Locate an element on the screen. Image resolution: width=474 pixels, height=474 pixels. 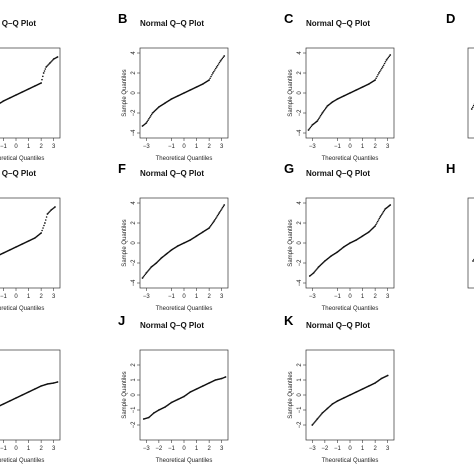
panel-title: Normal Q–Q Plot is located at coordinates (18, 173).